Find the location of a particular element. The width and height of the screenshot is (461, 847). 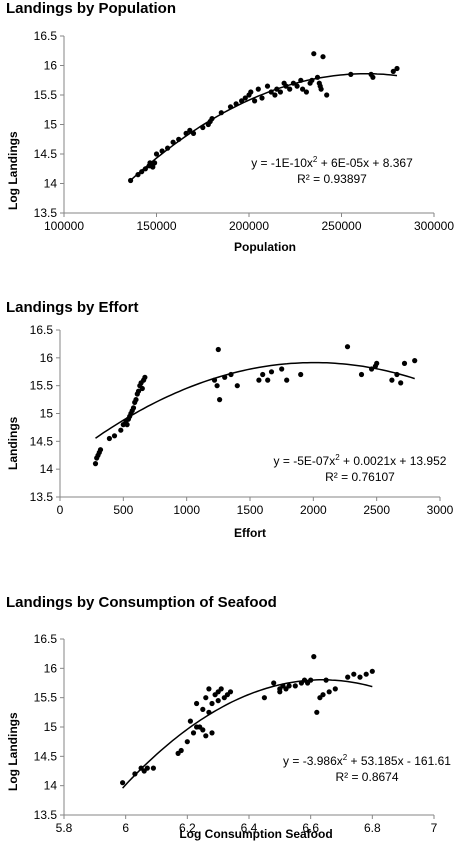

x-tick-label: 100000 is located at coordinates (64, 226).